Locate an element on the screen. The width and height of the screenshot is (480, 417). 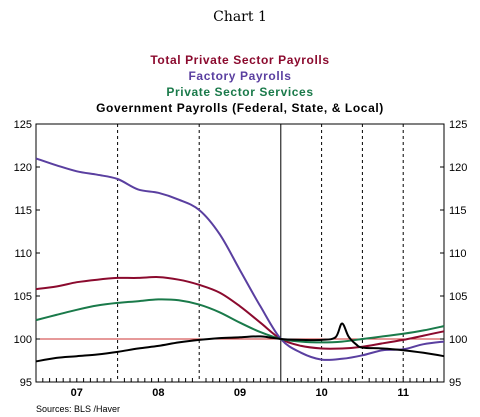
y-tick-label-right-4: 115 is located at coordinates (458, 211).